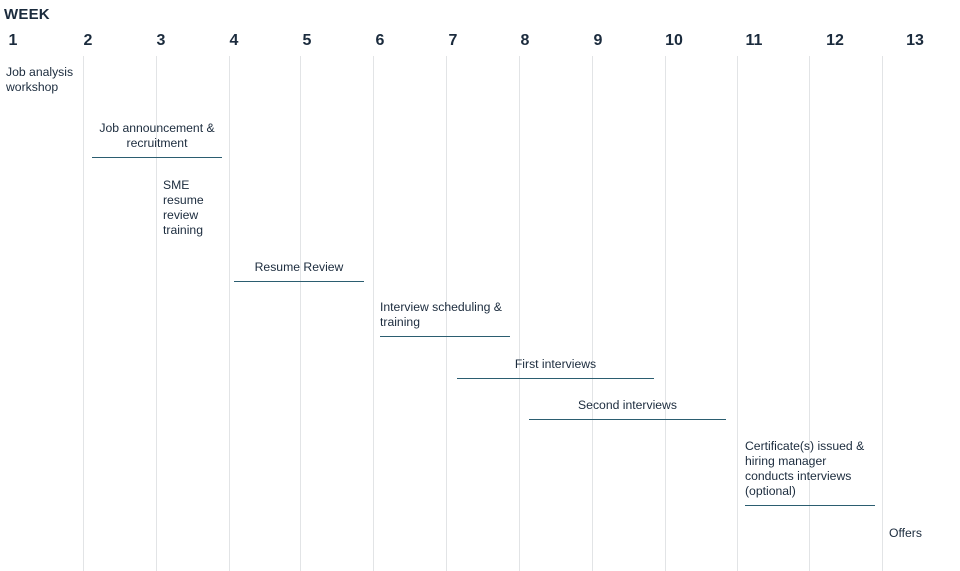 This screenshot has height=571, width=960. What do you see at coordinates (234, 40) in the screenshot?
I see `week-label-4: 4` at bounding box center [234, 40].